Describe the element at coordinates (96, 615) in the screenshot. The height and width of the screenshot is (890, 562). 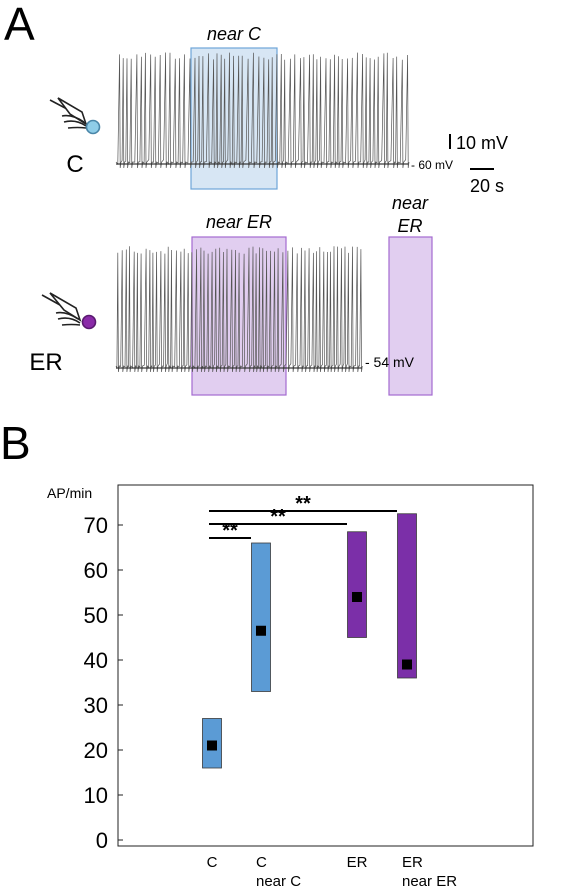
I see `y-tick-label: 50` at that location.